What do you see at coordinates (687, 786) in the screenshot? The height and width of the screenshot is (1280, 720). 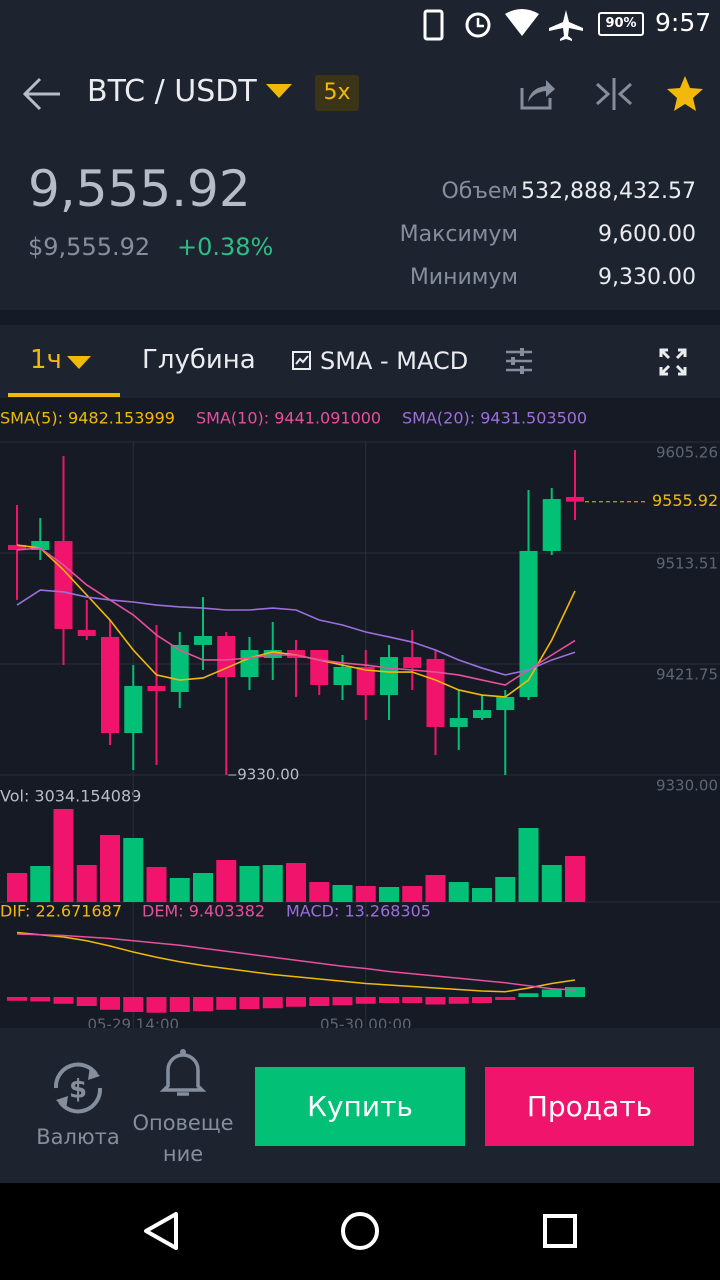 I see `y-tick-label: 9330.00` at bounding box center [687, 786].